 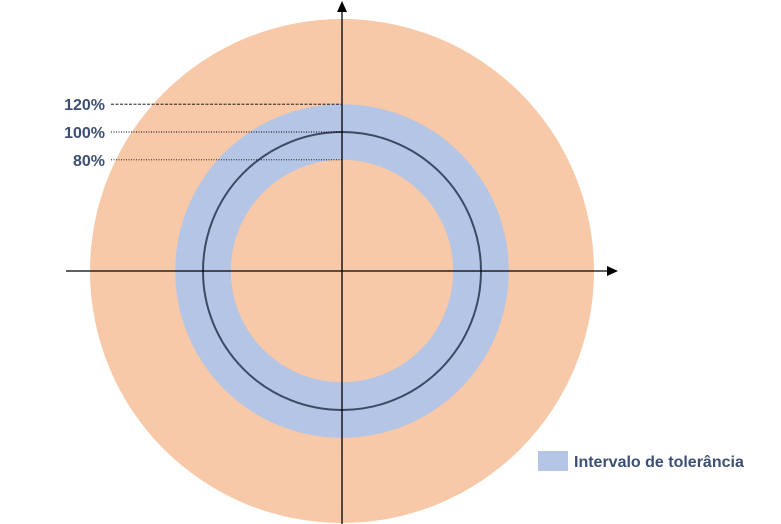 I want to click on legend-label: Intervalo de tolerância, so click(x=659, y=462).